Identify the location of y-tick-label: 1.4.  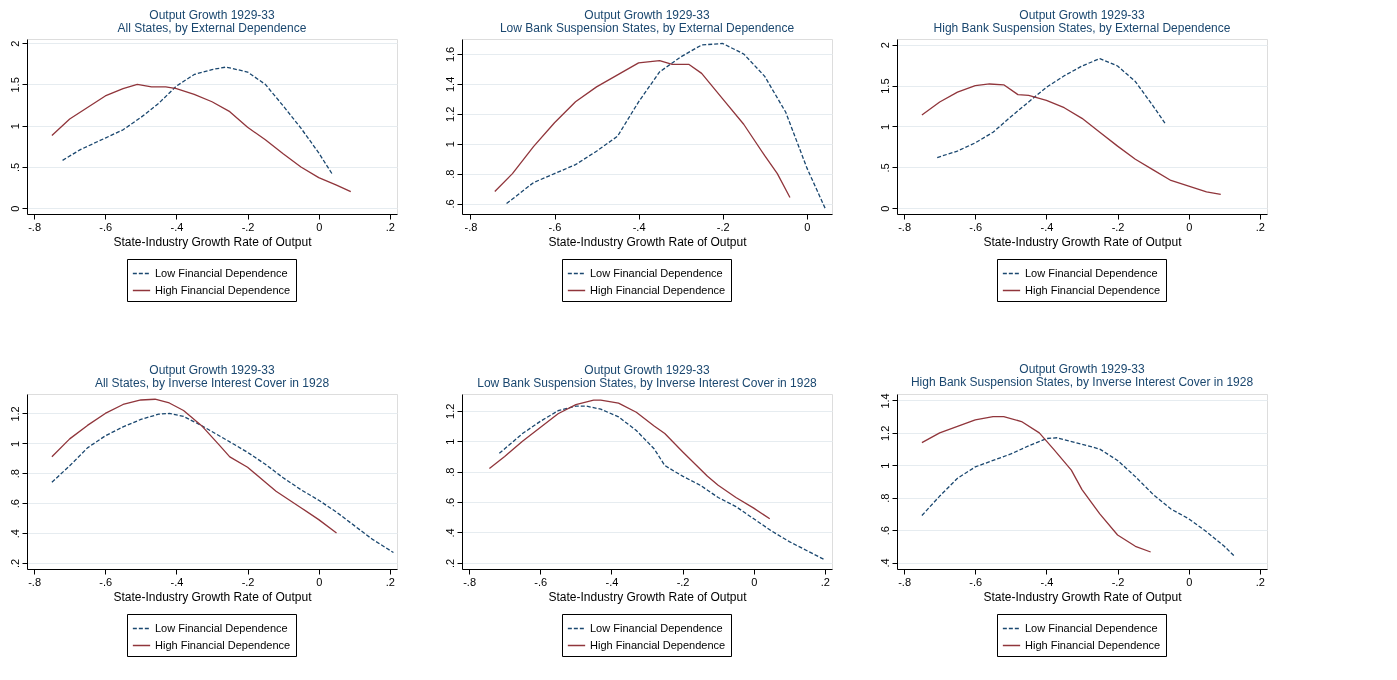
(884, 401).